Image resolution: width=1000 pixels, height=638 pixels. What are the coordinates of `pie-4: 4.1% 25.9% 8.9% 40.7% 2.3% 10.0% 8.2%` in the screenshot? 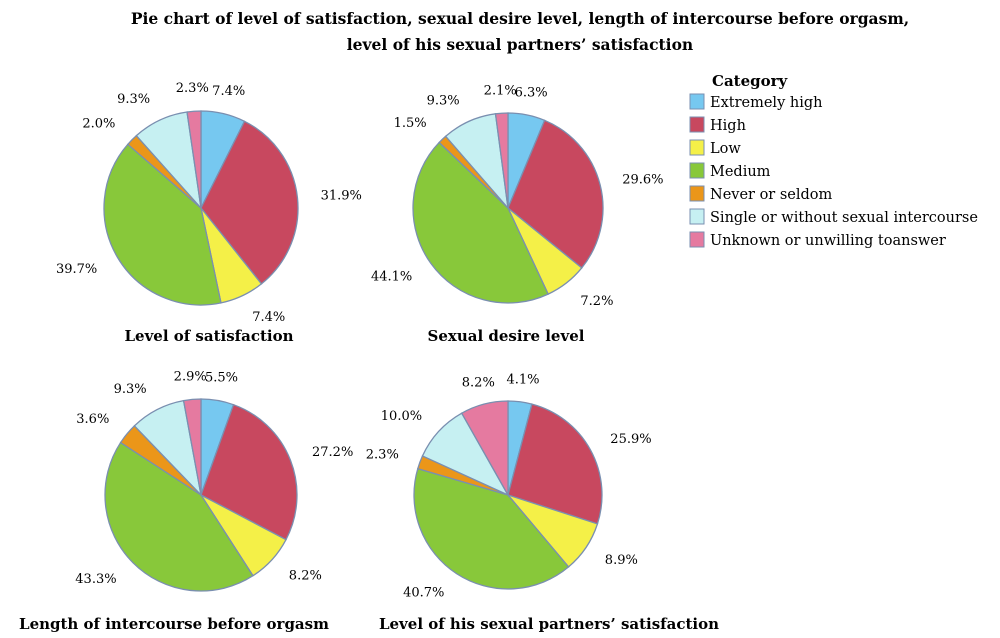 It's located at (509, 486).